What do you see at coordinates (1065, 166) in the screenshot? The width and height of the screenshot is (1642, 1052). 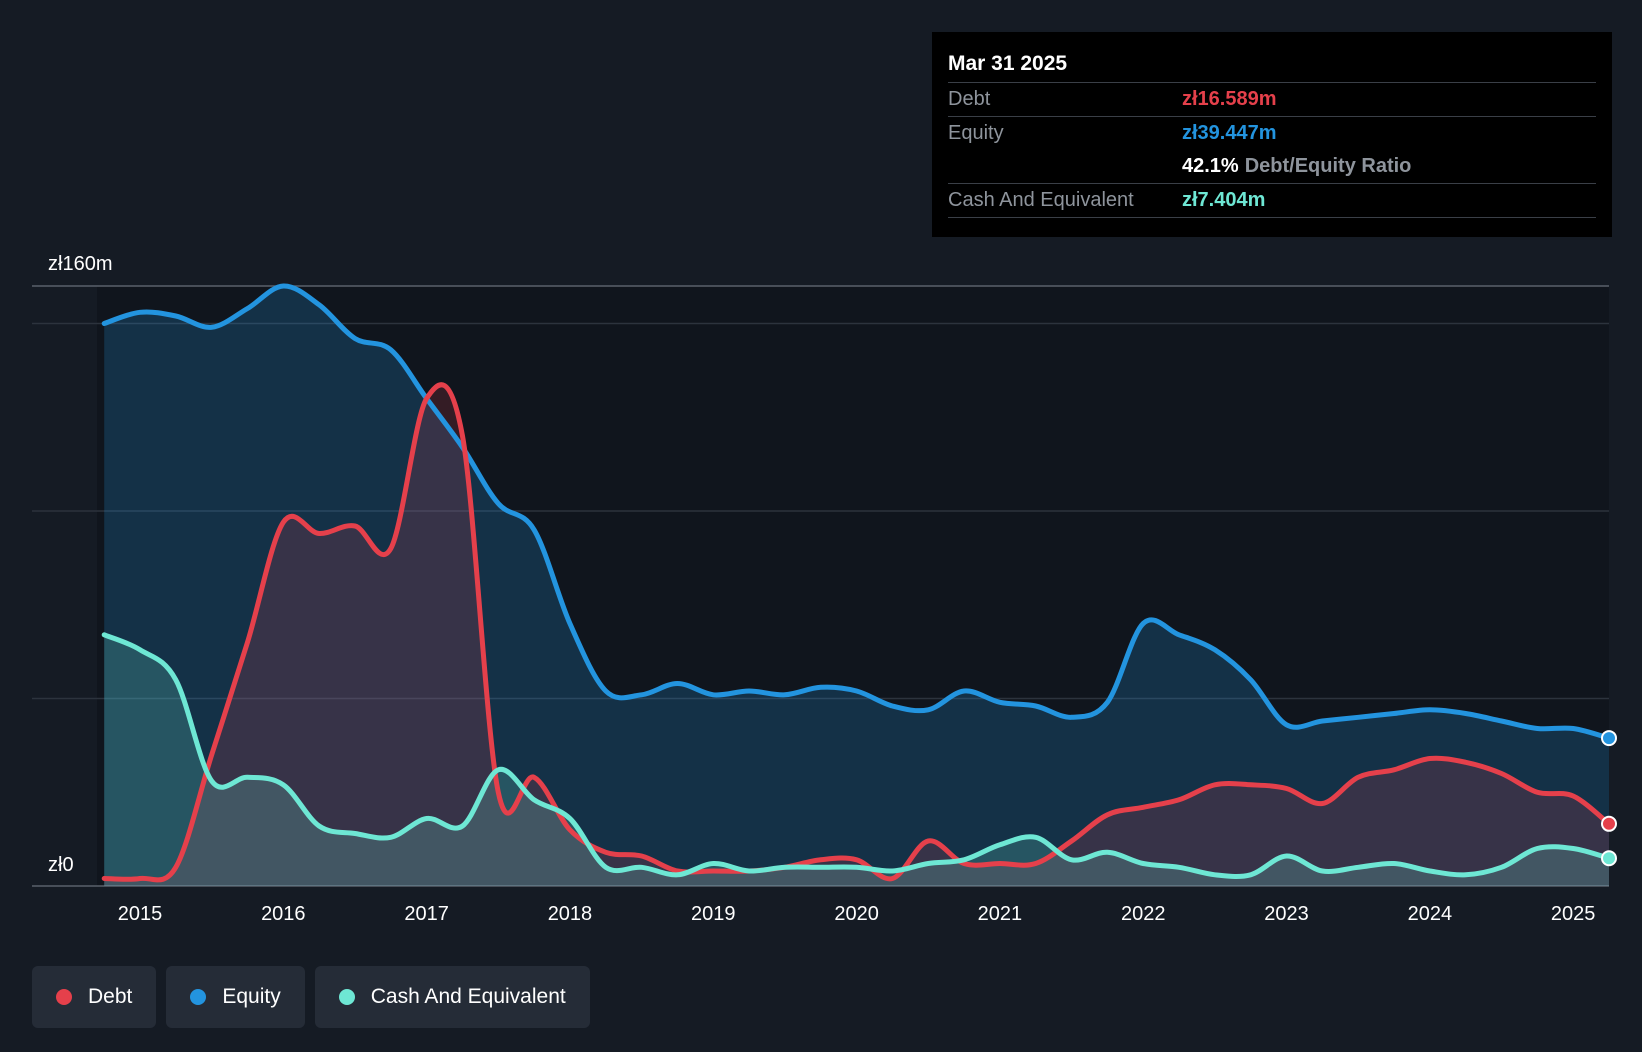 I see `tooltip-ratio-spacer` at bounding box center [1065, 166].